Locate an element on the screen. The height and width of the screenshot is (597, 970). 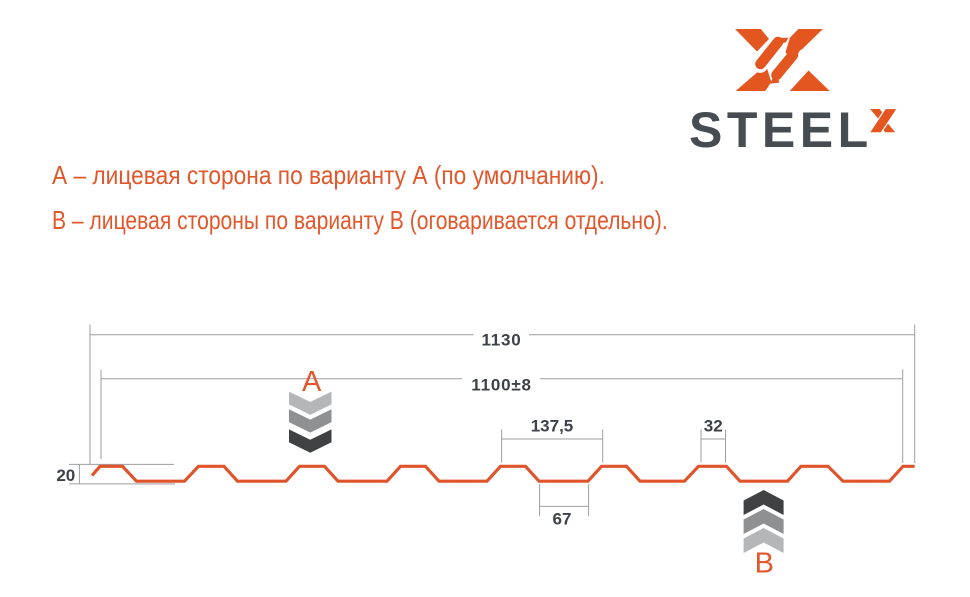
svg-text: 20 is located at coordinates (65, 475).